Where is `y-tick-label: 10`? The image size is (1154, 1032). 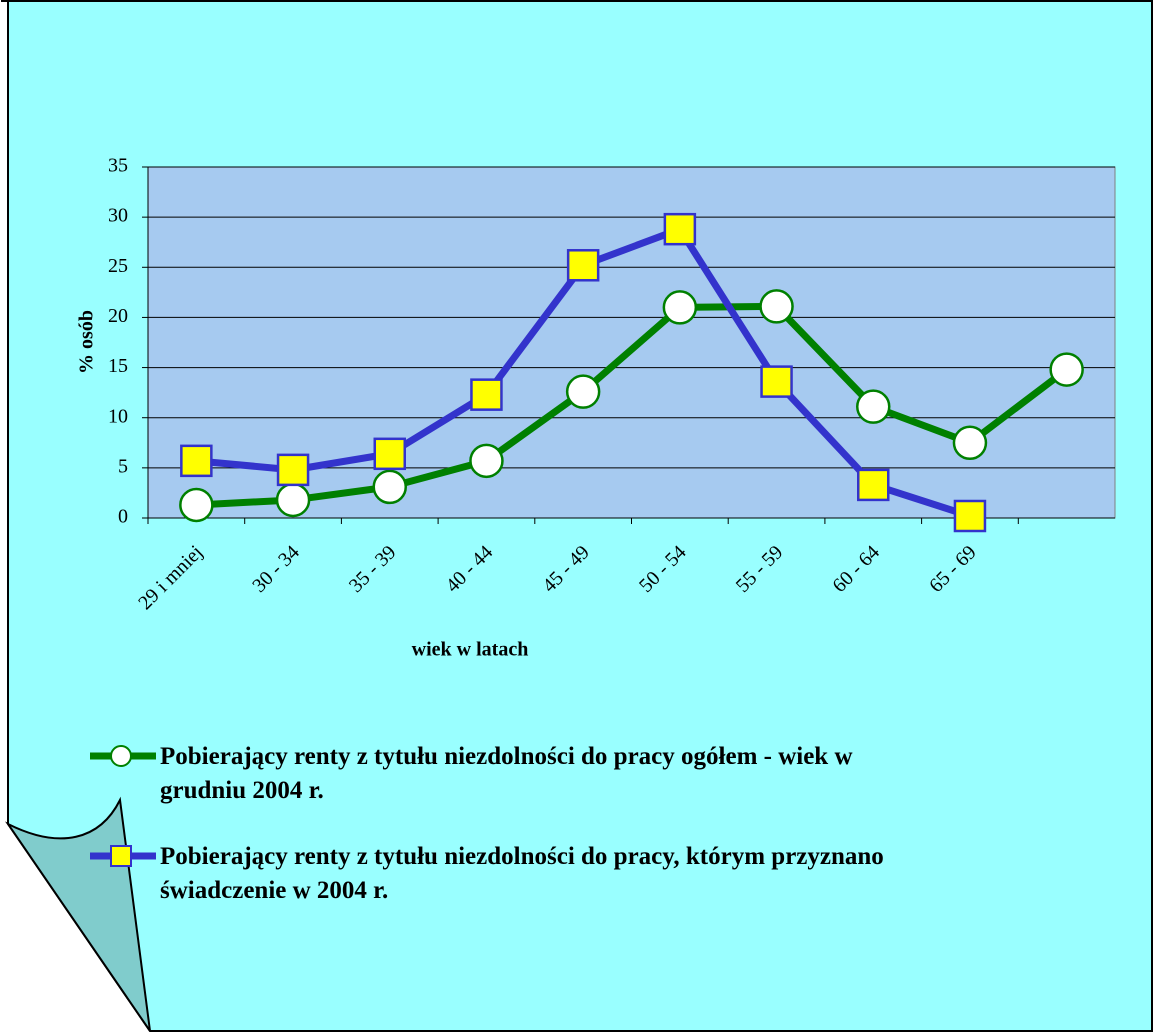
y-tick-label: 10 is located at coordinates (118, 416).